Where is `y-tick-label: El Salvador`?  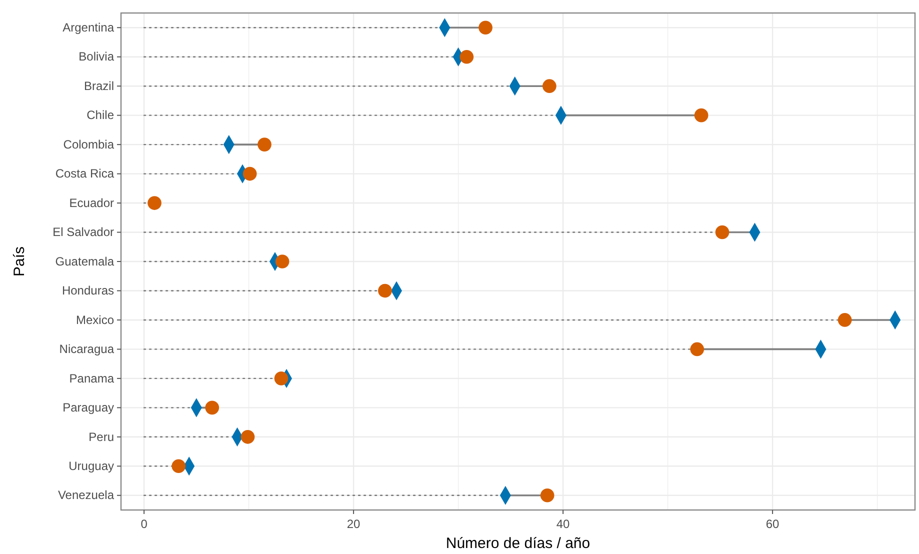 y-tick-label: El Salvador is located at coordinates (83, 232).